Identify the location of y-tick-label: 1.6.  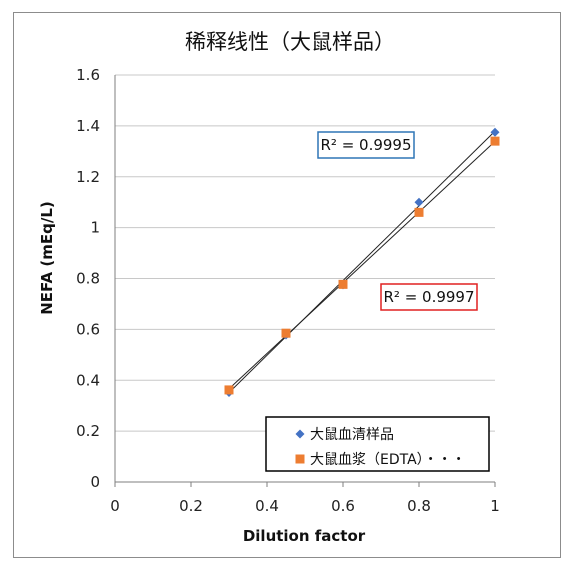
(88, 75).